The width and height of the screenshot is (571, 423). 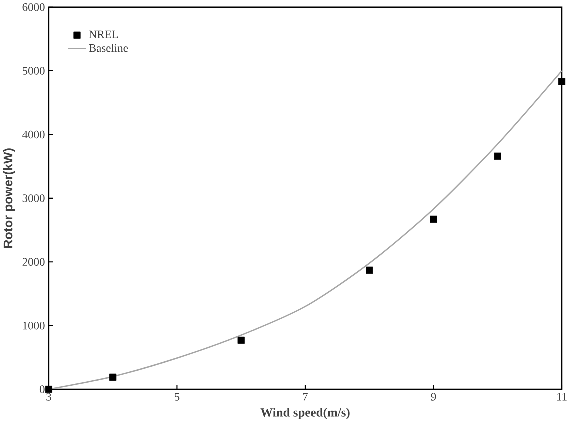 What do you see at coordinates (33, 71) in the screenshot?
I see `y-tick-label: 5000` at bounding box center [33, 71].